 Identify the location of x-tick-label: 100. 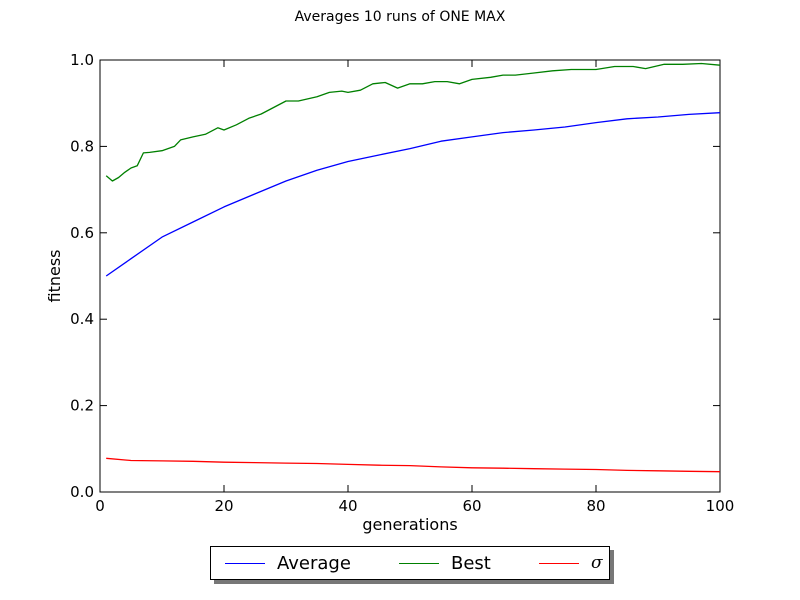
(720, 506).